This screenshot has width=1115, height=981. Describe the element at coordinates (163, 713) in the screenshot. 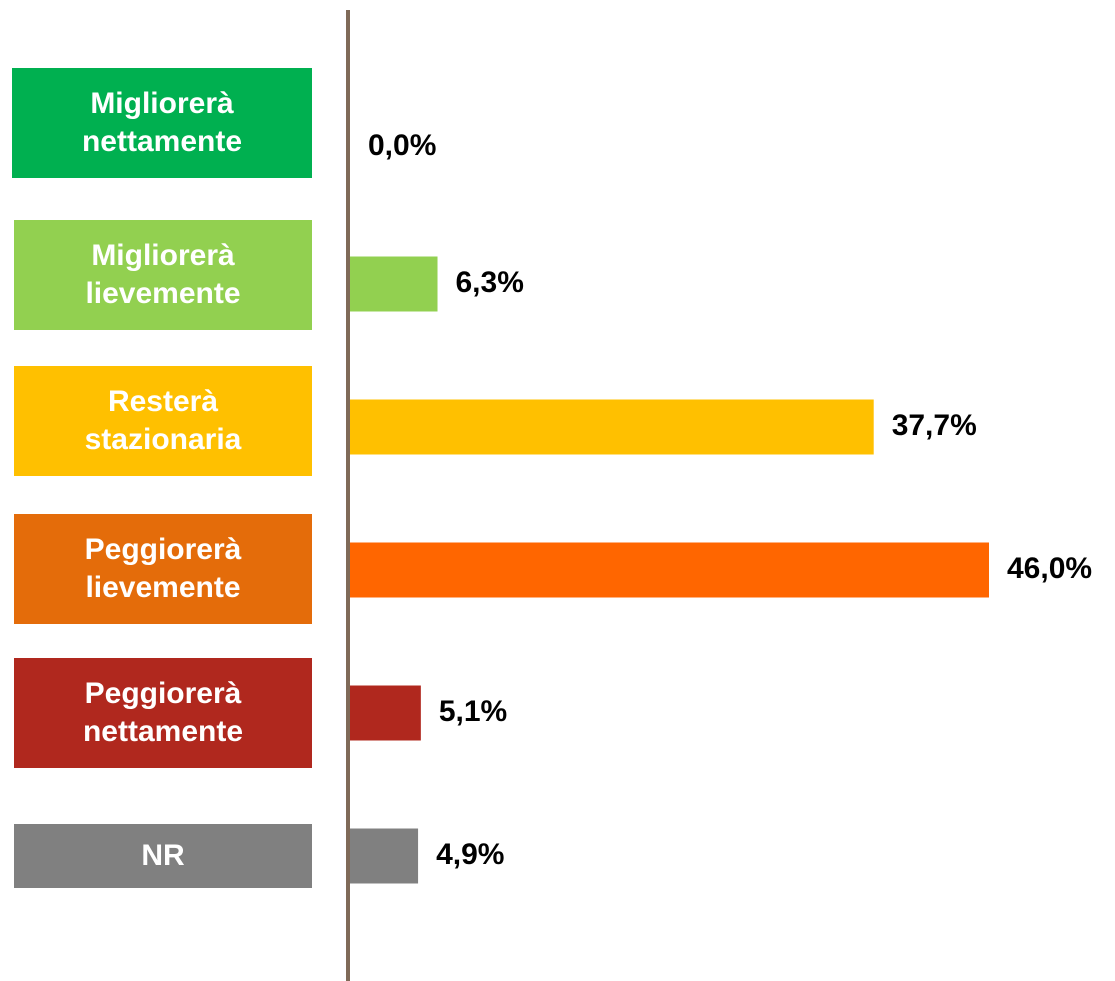

I see `category-label: Peggiorerà nettamente` at that location.